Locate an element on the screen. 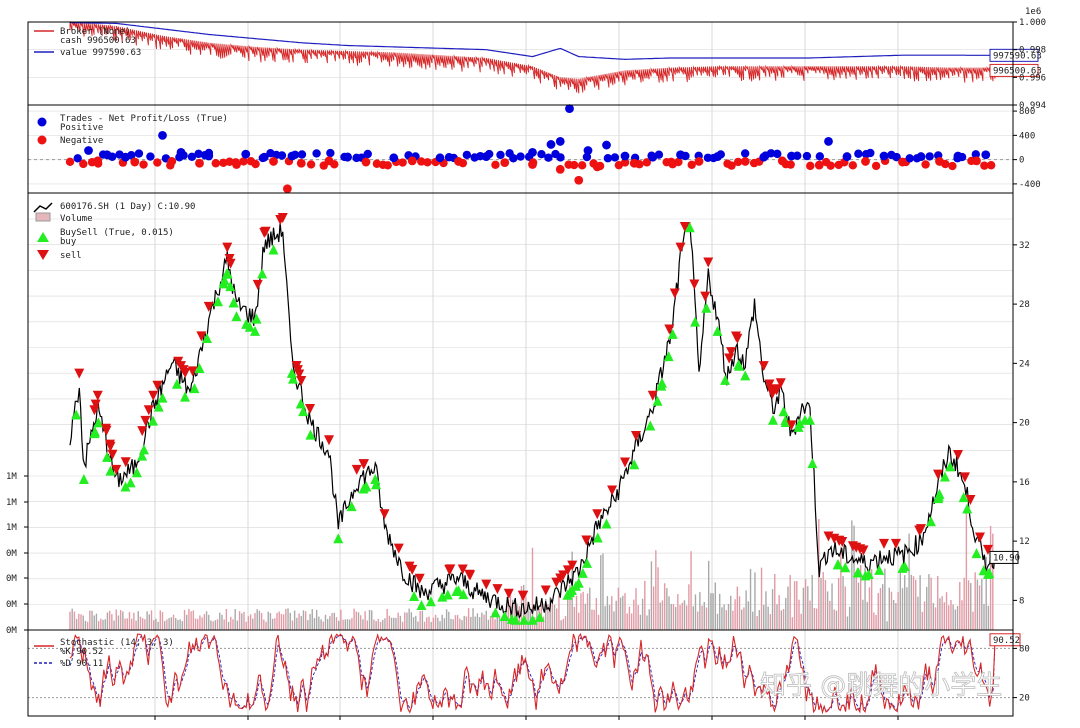  broker-ytick-label: 1.000 is located at coordinates (1032, 23).